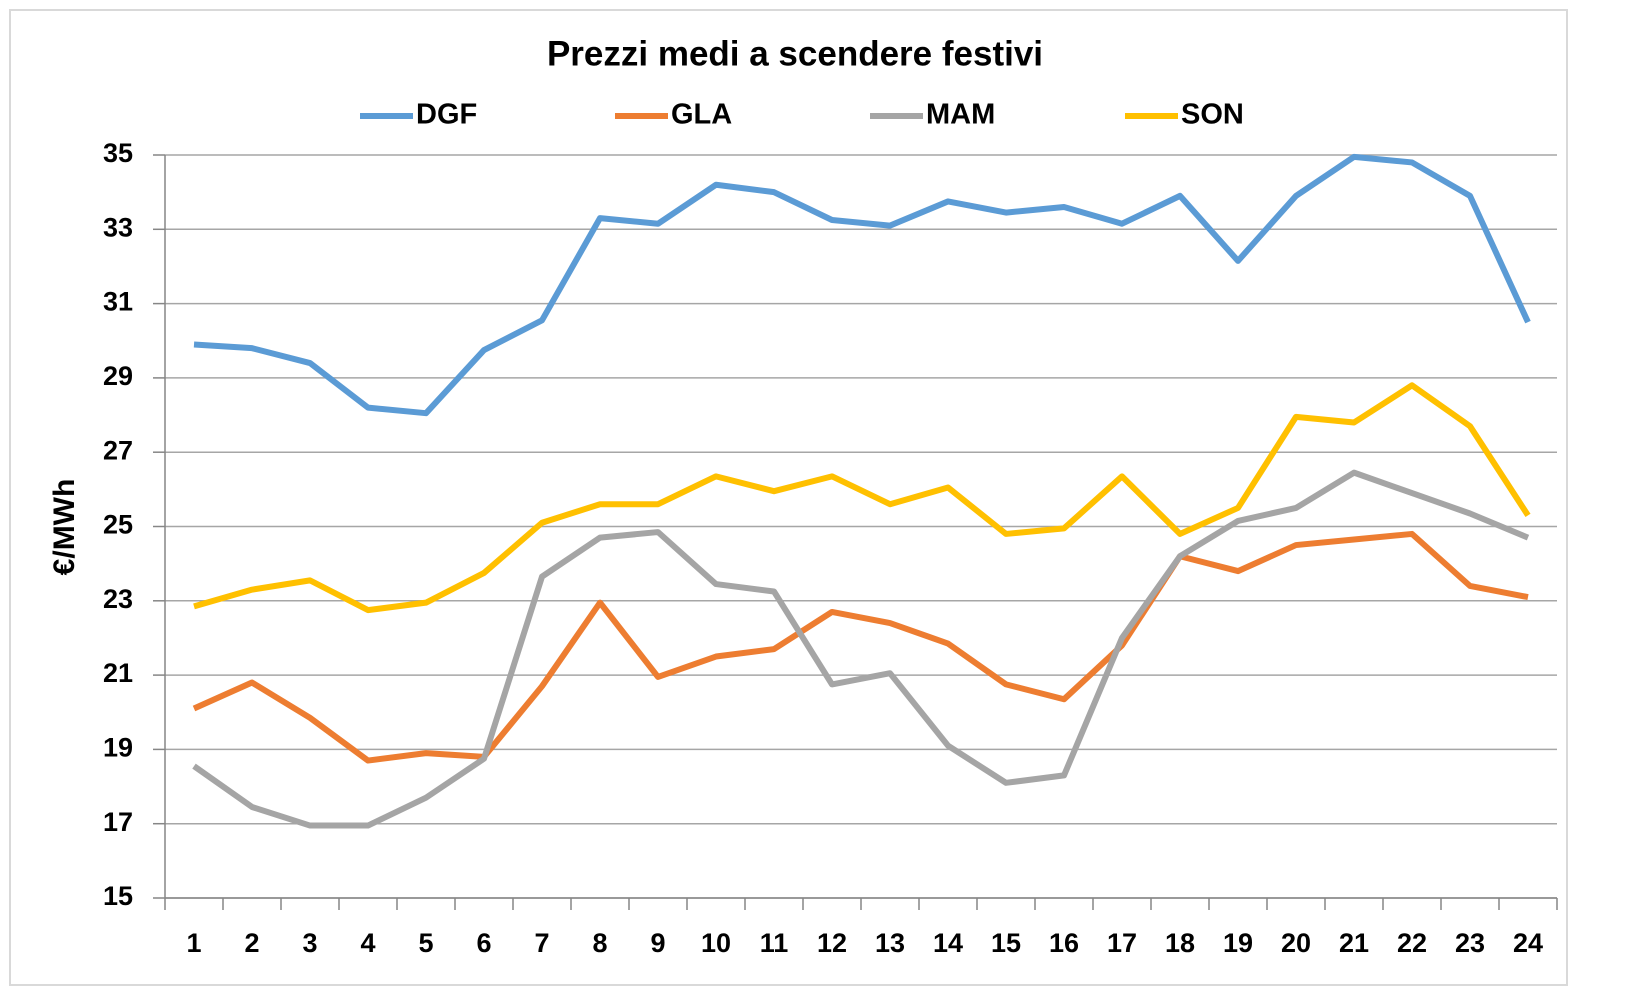 This screenshot has width=1628, height=1002. What do you see at coordinates (118, 153) in the screenshot?
I see `y-tick-label: 35` at bounding box center [118, 153].